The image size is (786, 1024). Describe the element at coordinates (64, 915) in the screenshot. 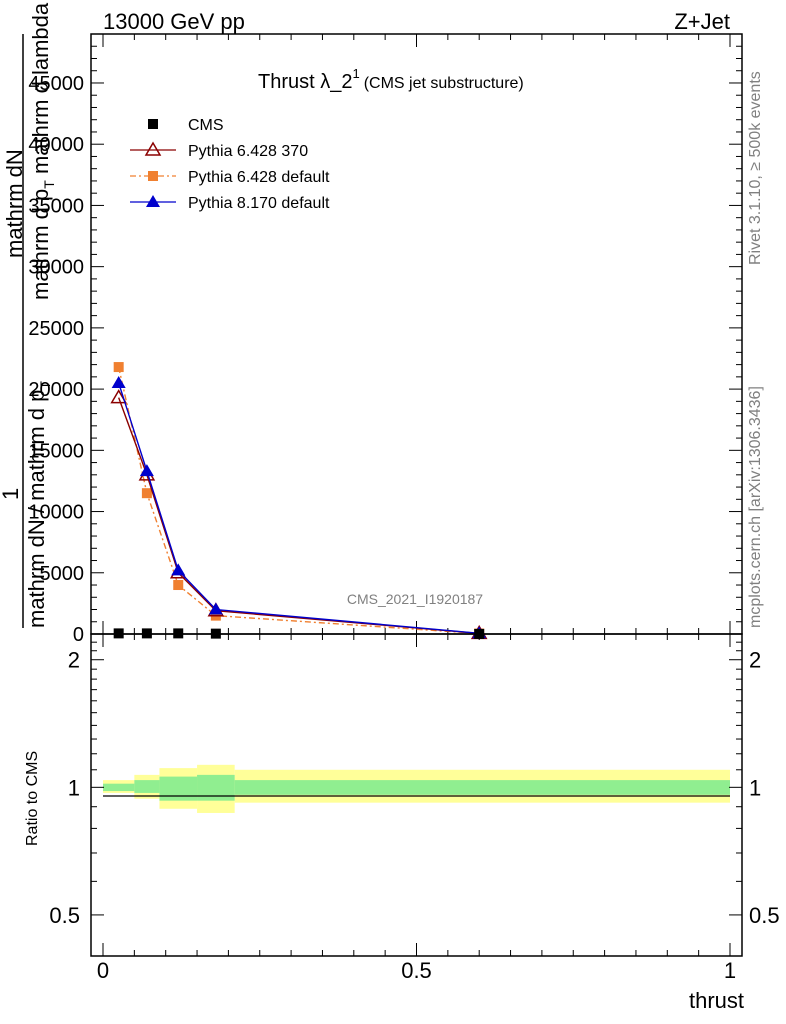

I see `ratio-ytick-label-left: 0.5` at that location.